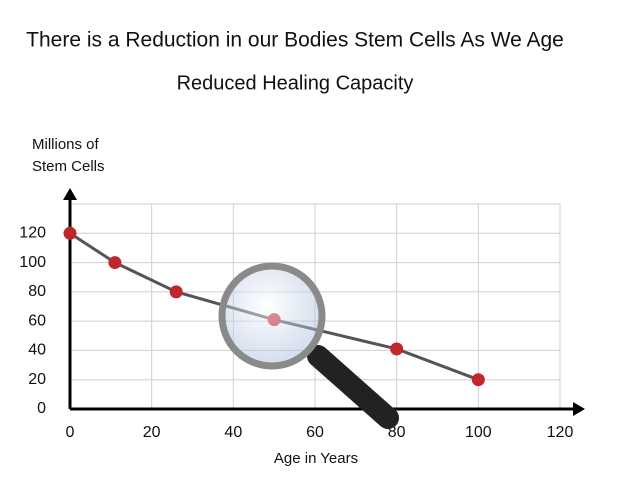 Image resolution: width=628 pixels, height=484 pixels. What do you see at coordinates (70, 432) in the screenshot?
I see `x-tick-label: 0` at bounding box center [70, 432].